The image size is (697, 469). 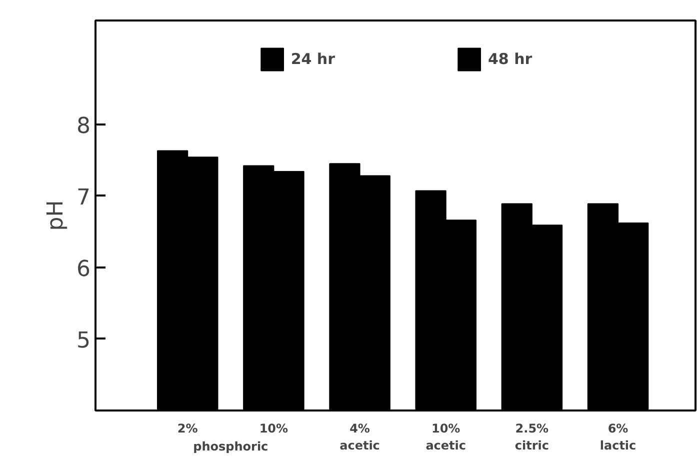 What do you see at coordinates (83, 126) in the screenshot?
I see `y-tick-label: 8` at bounding box center [83, 126].